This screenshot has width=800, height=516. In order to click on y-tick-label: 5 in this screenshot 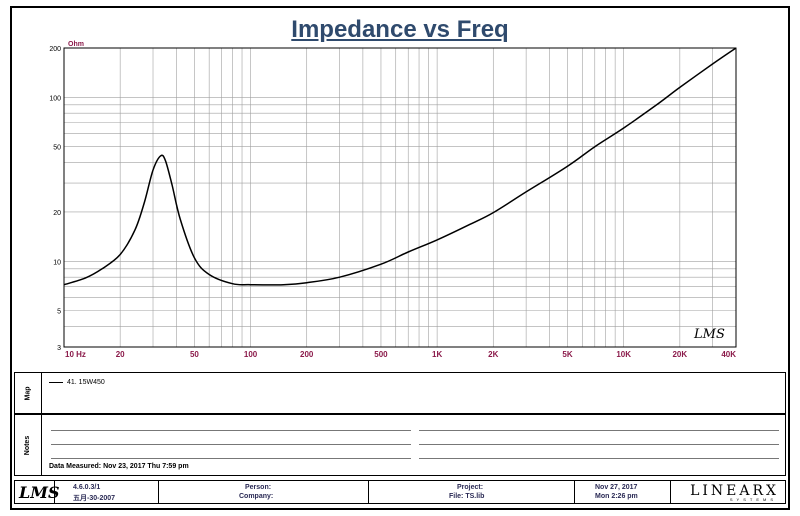, I will do `click(59, 312)`.